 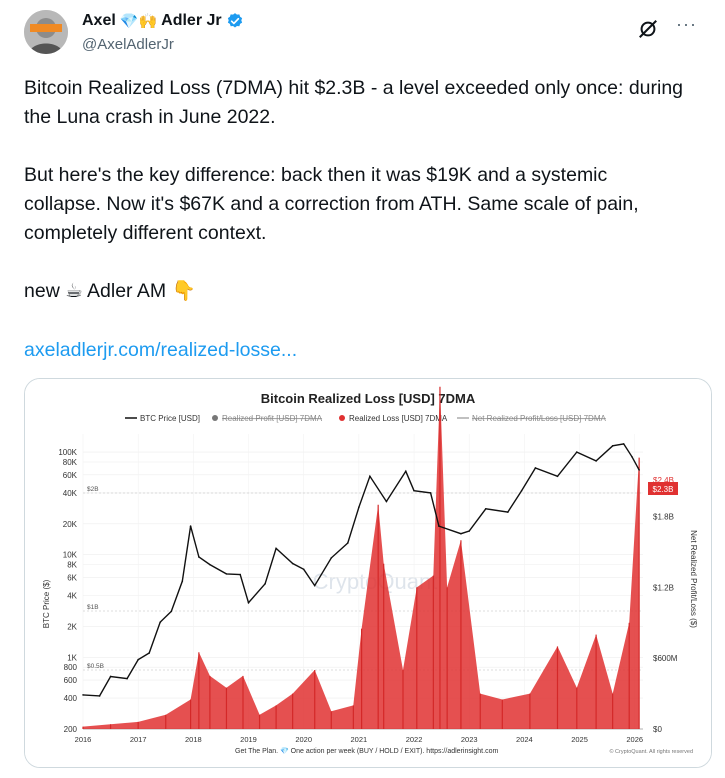 What do you see at coordinates (72, 565) in the screenshot?
I see `y-left-tick-label: 8K` at bounding box center [72, 565].